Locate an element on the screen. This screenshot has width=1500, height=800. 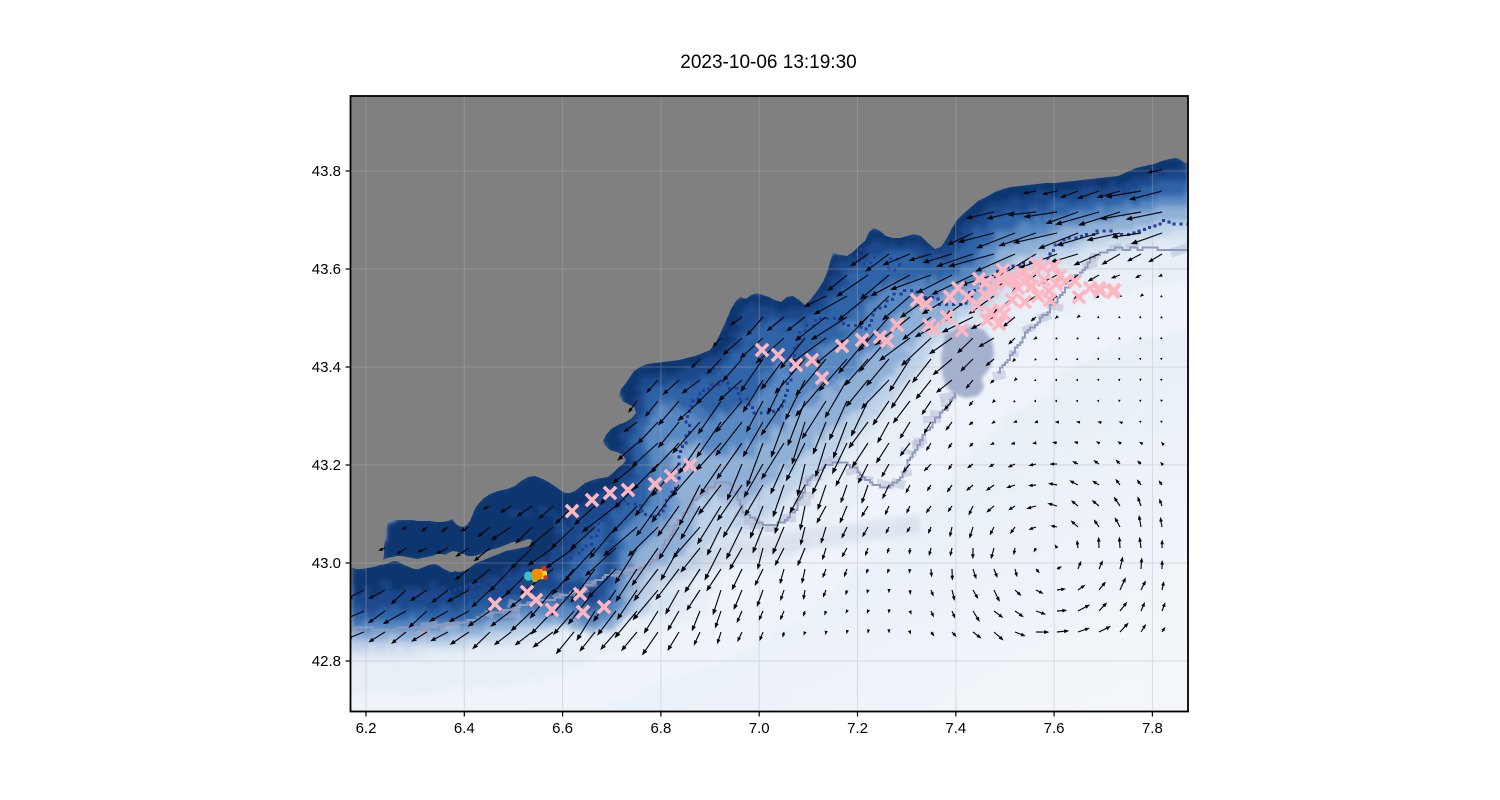
svg-text: 6.4 is located at coordinates (464, 728).